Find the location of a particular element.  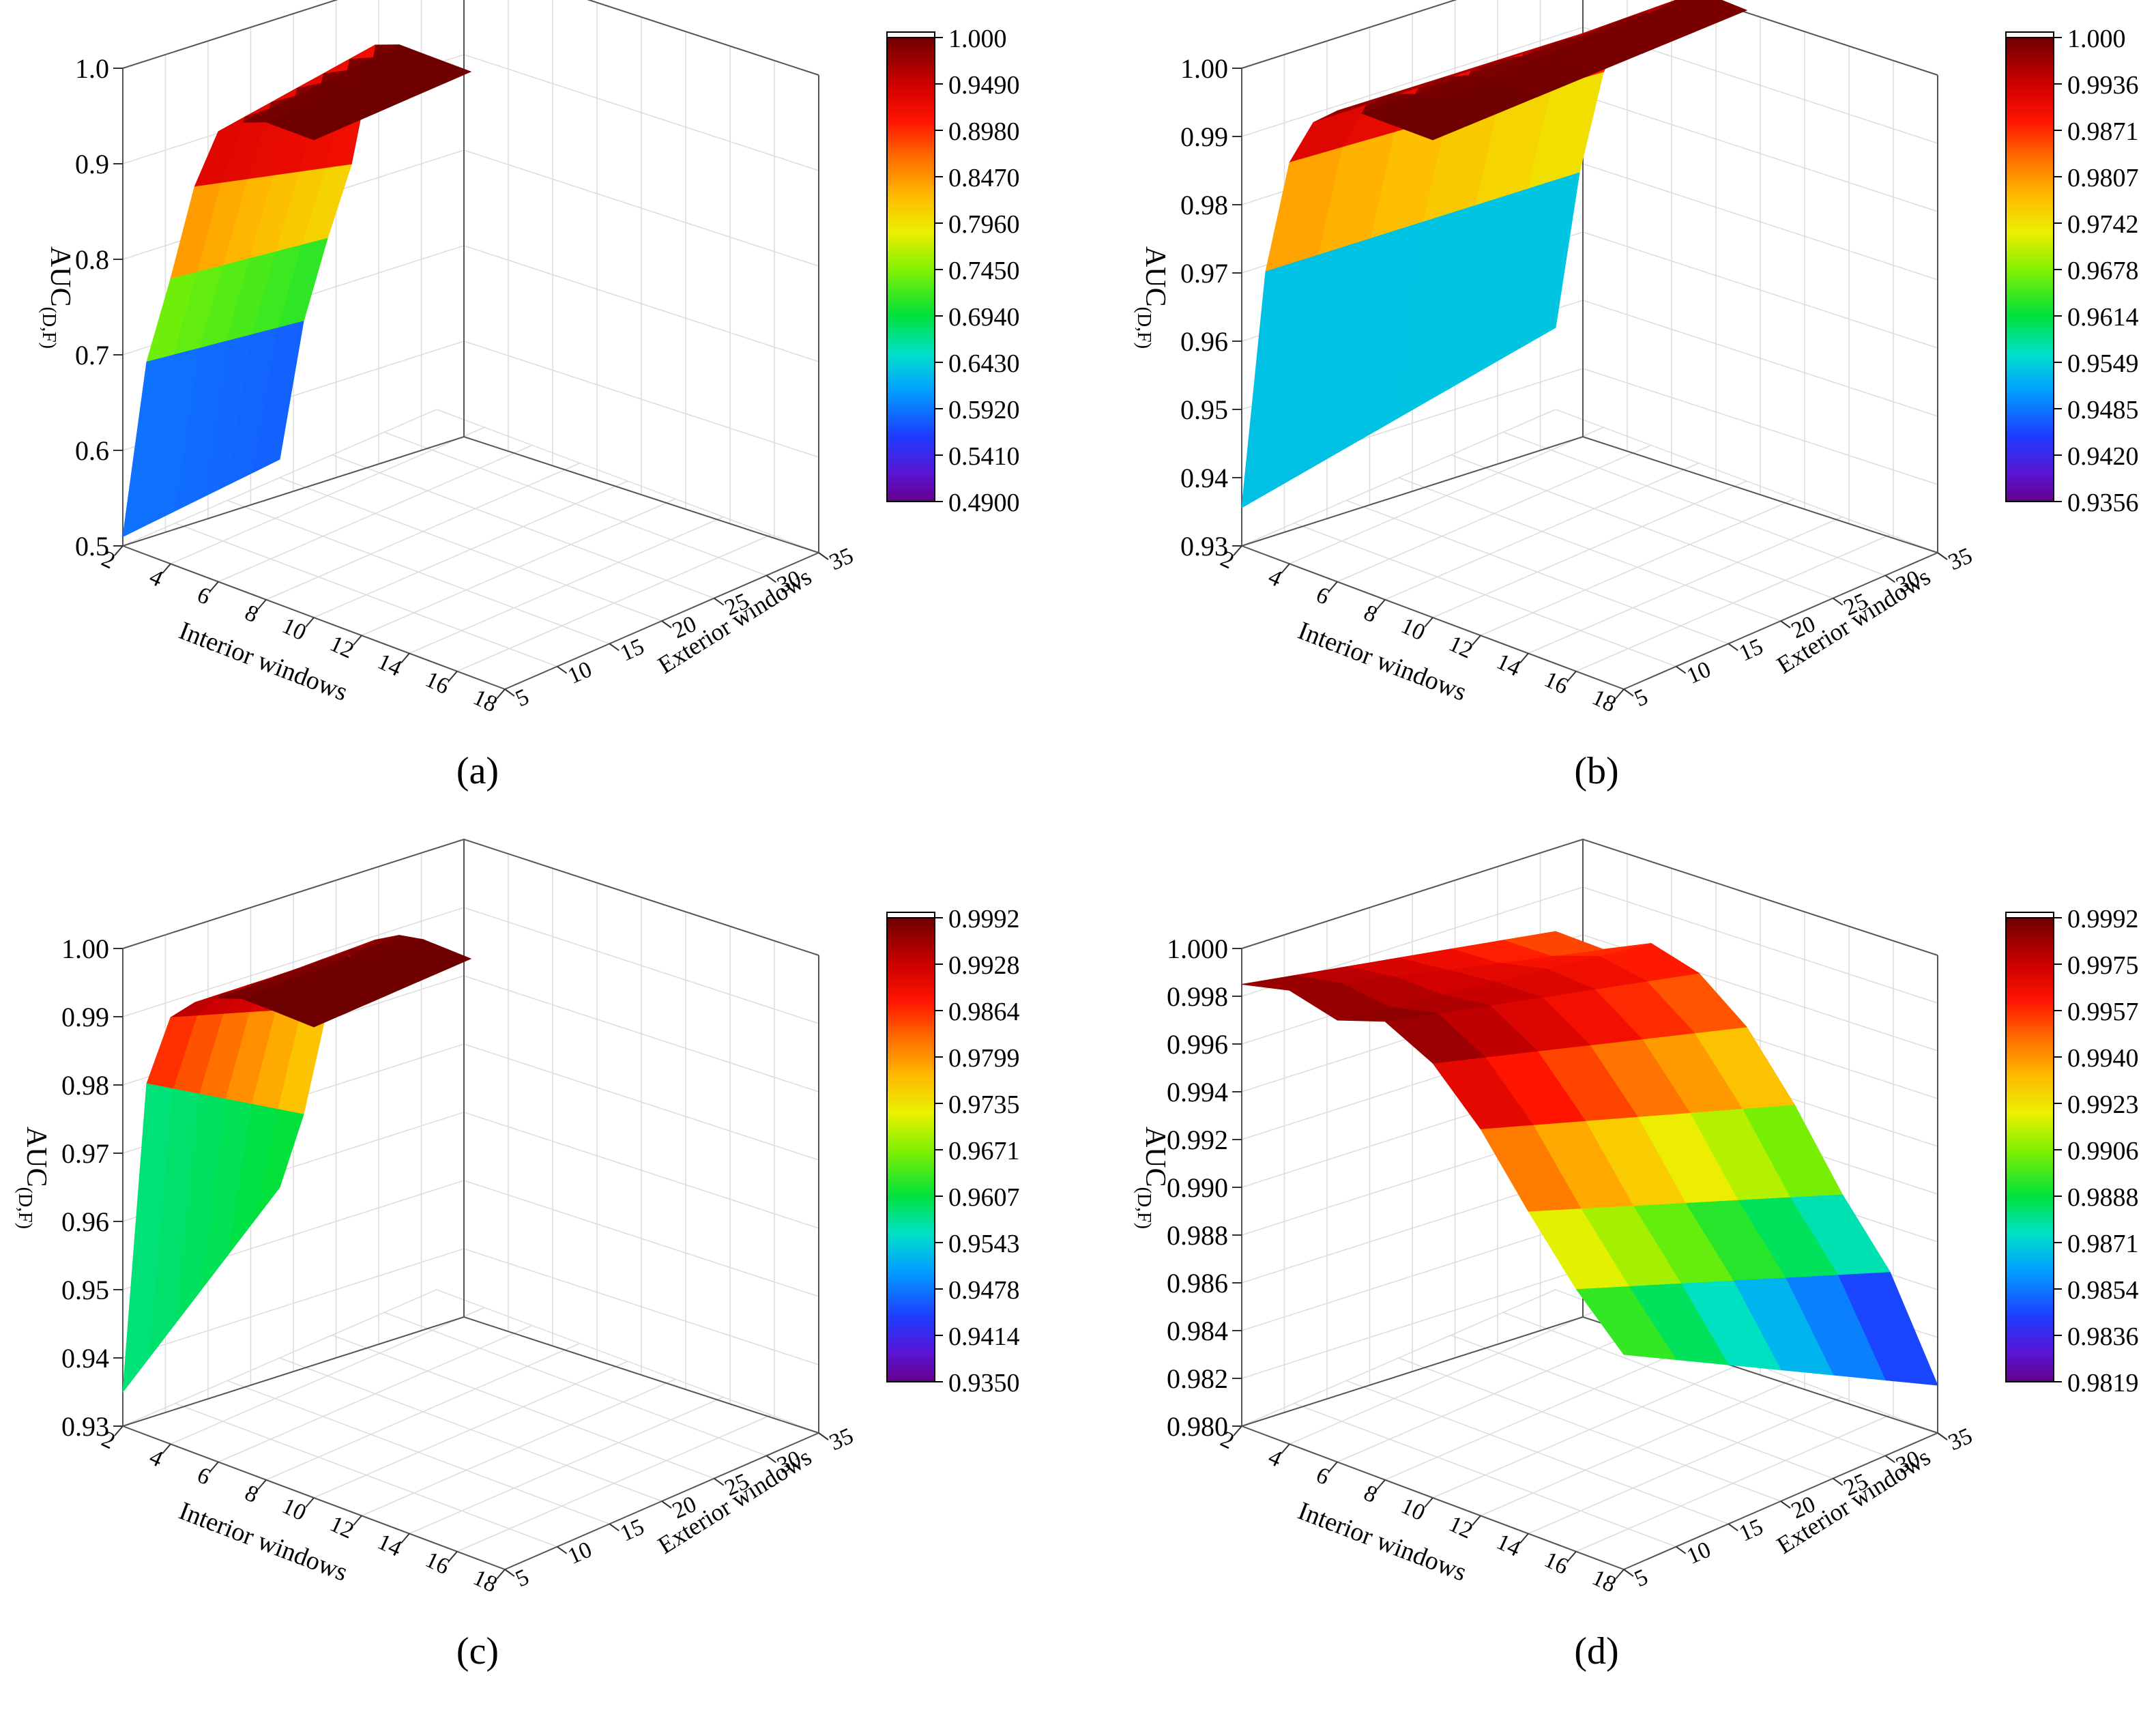

colorbar-tick-label: 0.9928 is located at coordinates (984, 965).